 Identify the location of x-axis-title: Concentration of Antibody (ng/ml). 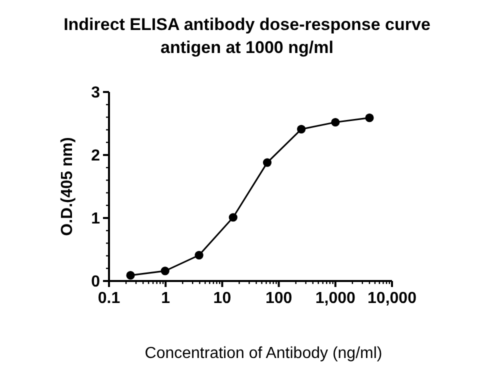
(263, 353).